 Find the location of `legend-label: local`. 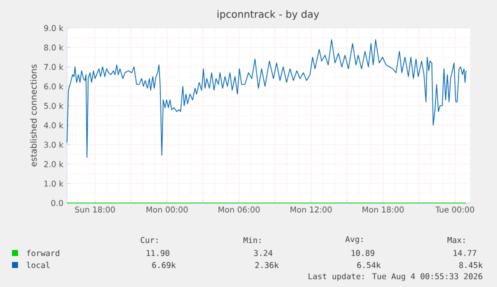

legend-label: local is located at coordinates (38, 265).